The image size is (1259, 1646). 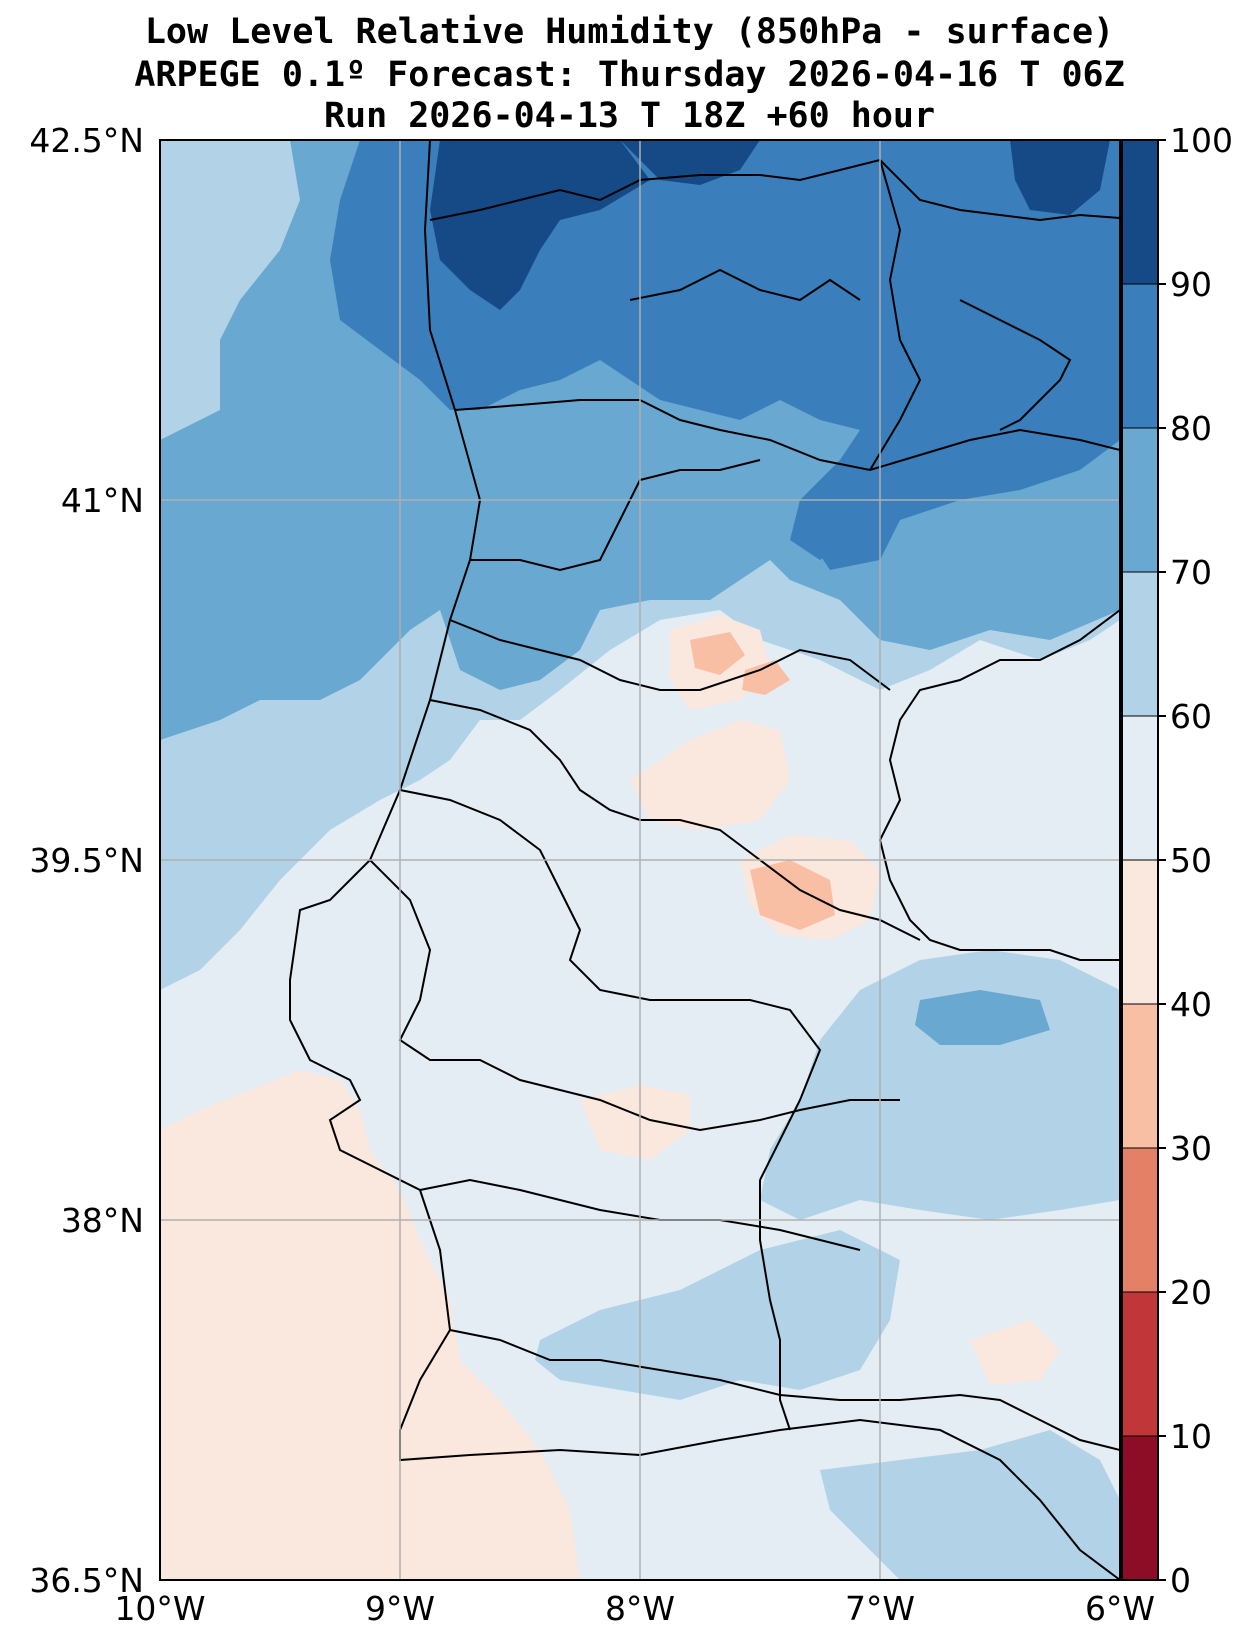 What do you see at coordinates (982, 1017) in the screenshot?
I see `contour-70-80-southeast` at bounding box center [982, 1017].